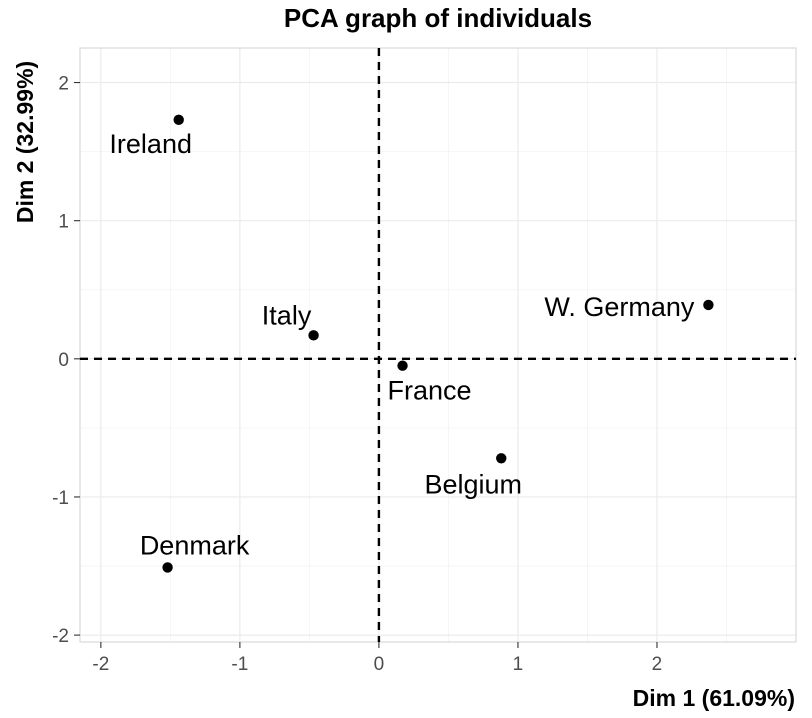  What do you see at coordinates (178, 120) in the screenshot?
I see `point-ireland` at bounding box center [178, 120].